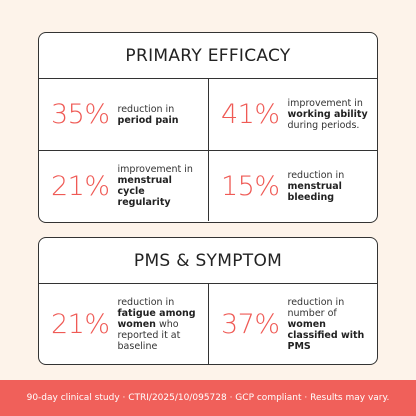 This screenshot has height=416, width=416. Describe the element at coordinates (250, 186) in the screenshot. I see `stat-value: 15%` at that location.